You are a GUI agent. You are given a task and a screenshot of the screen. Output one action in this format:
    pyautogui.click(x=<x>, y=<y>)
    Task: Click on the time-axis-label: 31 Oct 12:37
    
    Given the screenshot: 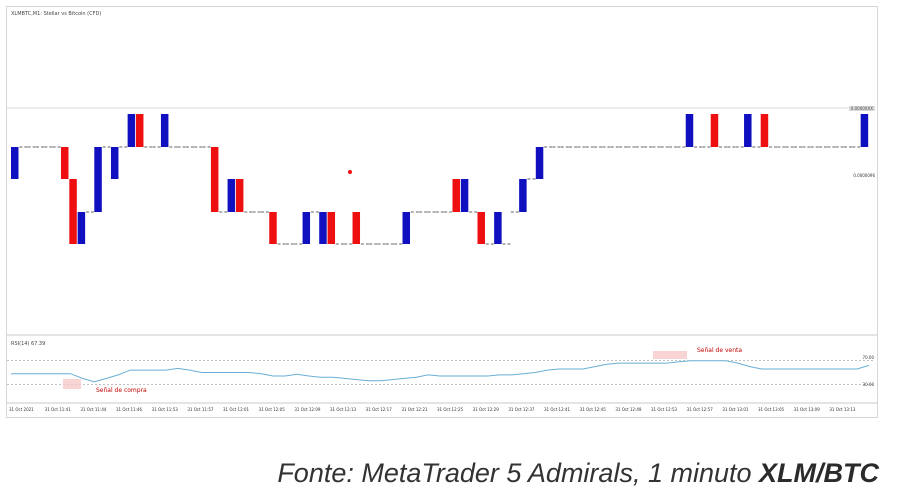 What is the action you would take?
    pyautogui.click(x=521, y=409)
    